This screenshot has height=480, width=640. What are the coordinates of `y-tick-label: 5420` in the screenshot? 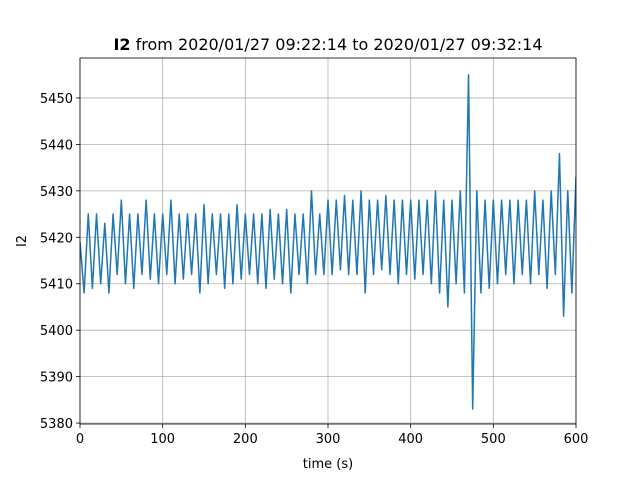 It's located at (56, 238).